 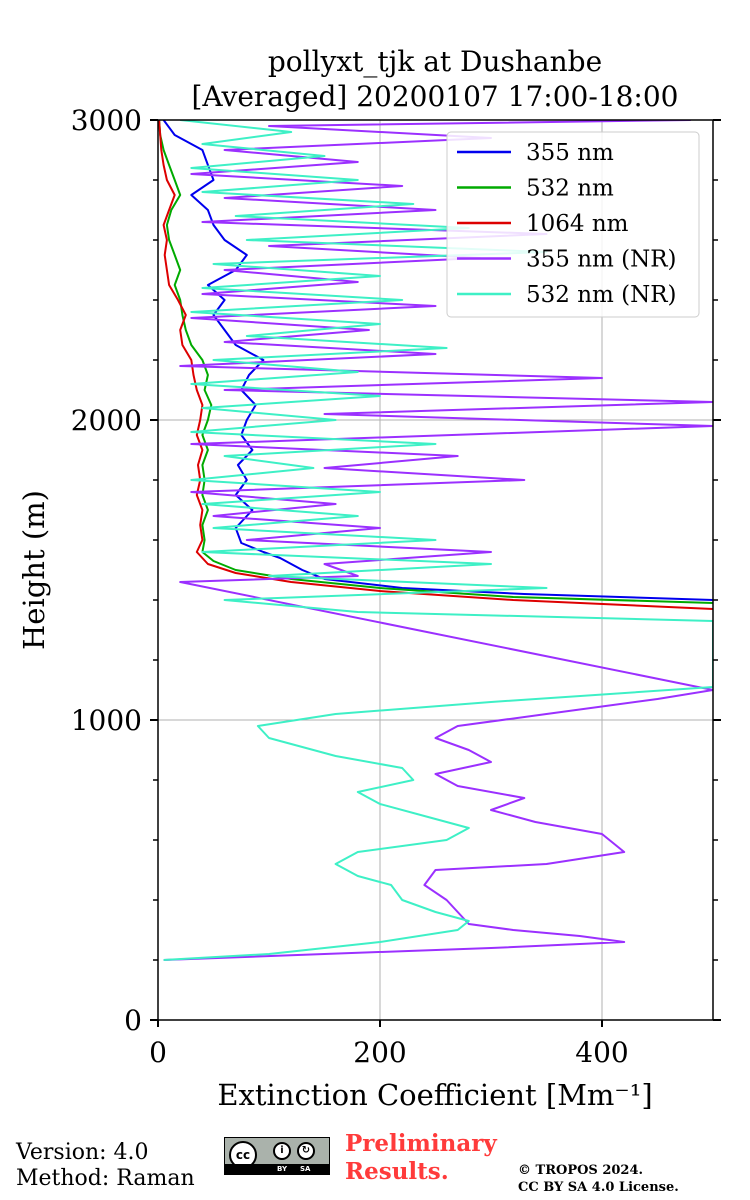 What do you see at coordinates (570, 153) in the screenshot?
I see `legend-label: 355 nm` at bounding box center [570, 153].